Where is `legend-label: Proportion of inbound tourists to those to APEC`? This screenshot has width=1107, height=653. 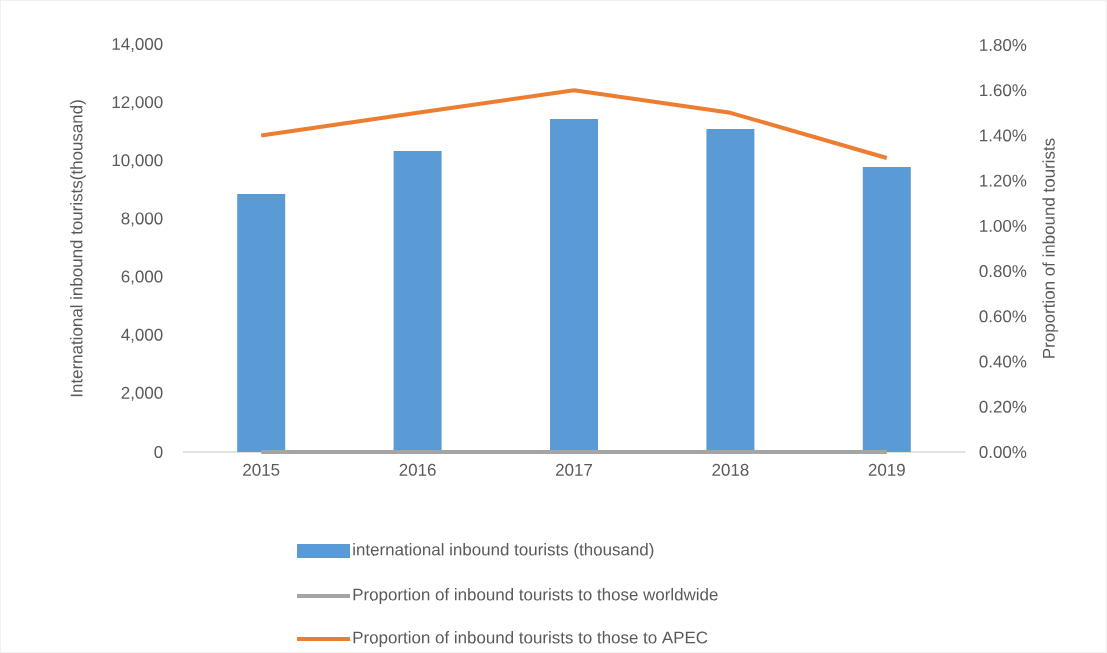 legend-label: Proportion of inbound tourists to those to APEC is located at coordinates (530, 639).